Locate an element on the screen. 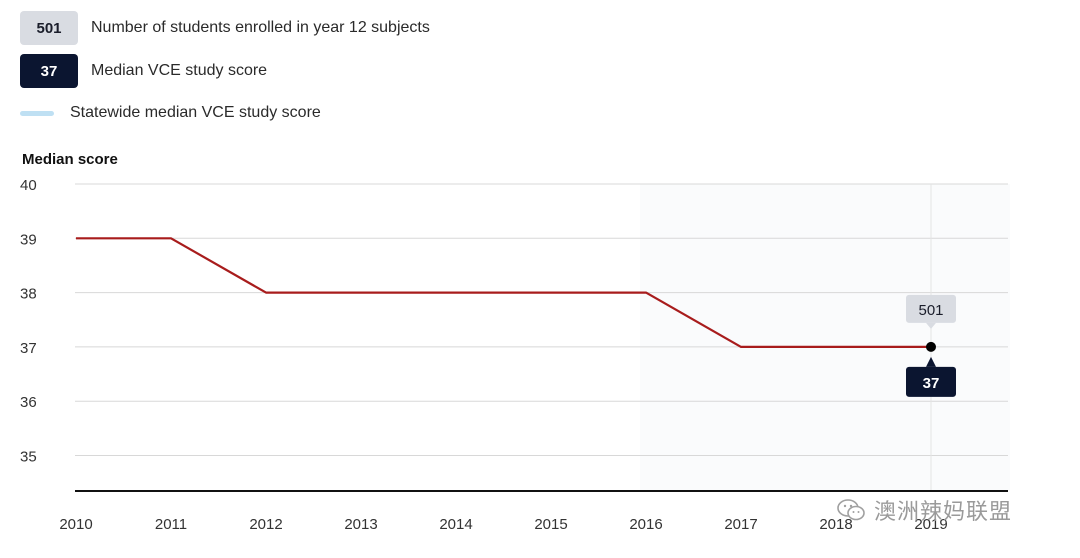 The width and height of the screenshot is (1080, 558). y-tick-label: 35 is located at coordinates (28, 457).